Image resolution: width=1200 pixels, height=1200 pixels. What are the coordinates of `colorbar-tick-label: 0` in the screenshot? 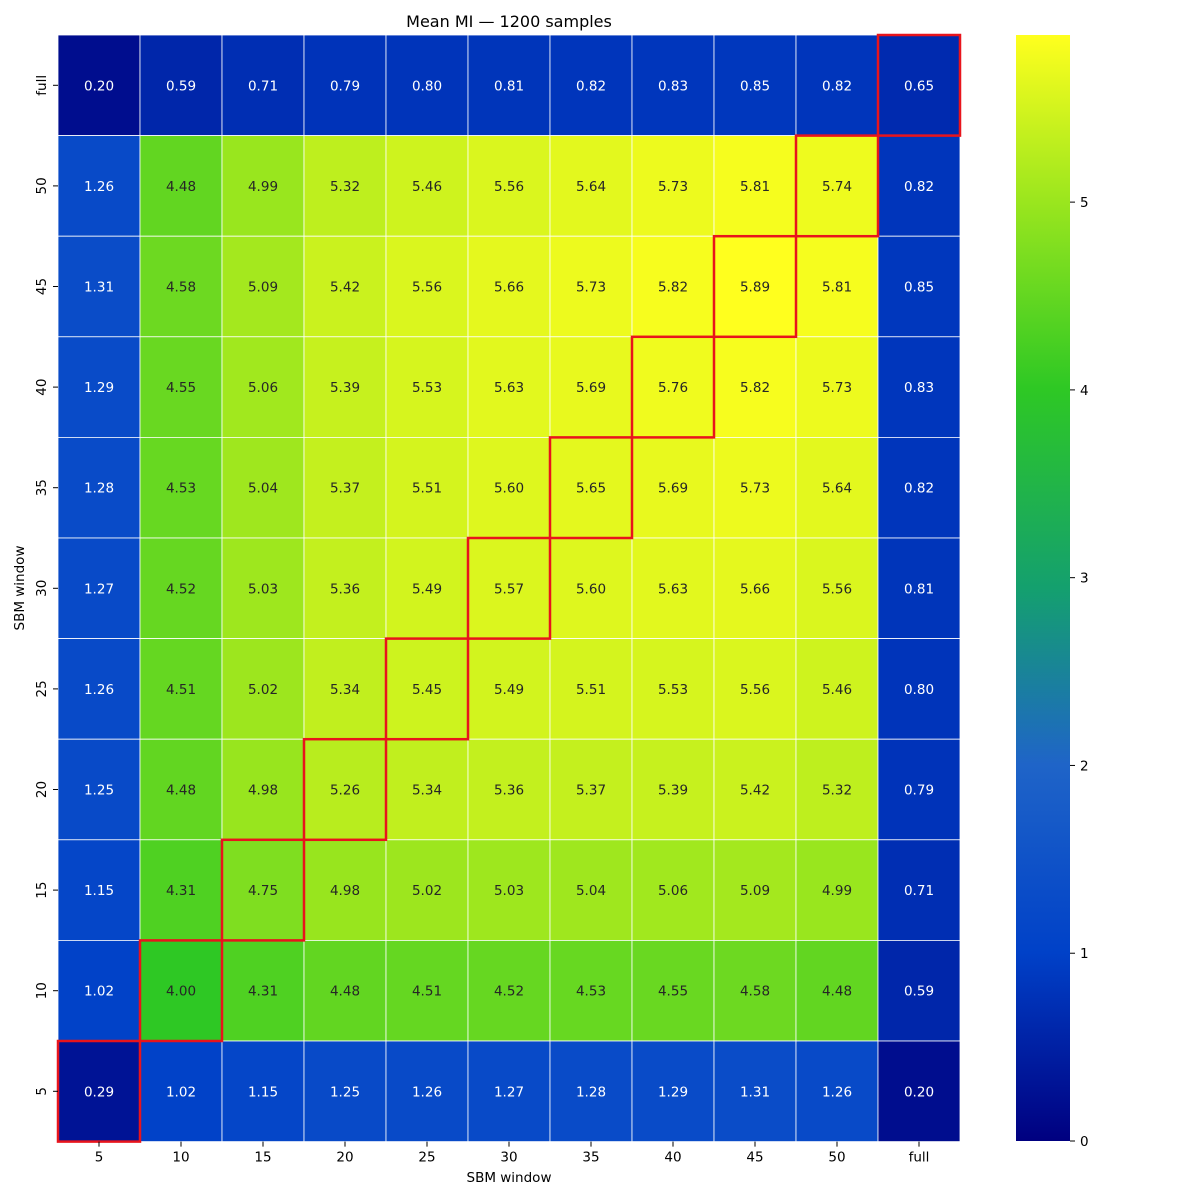 It's located at (1084, 1142).